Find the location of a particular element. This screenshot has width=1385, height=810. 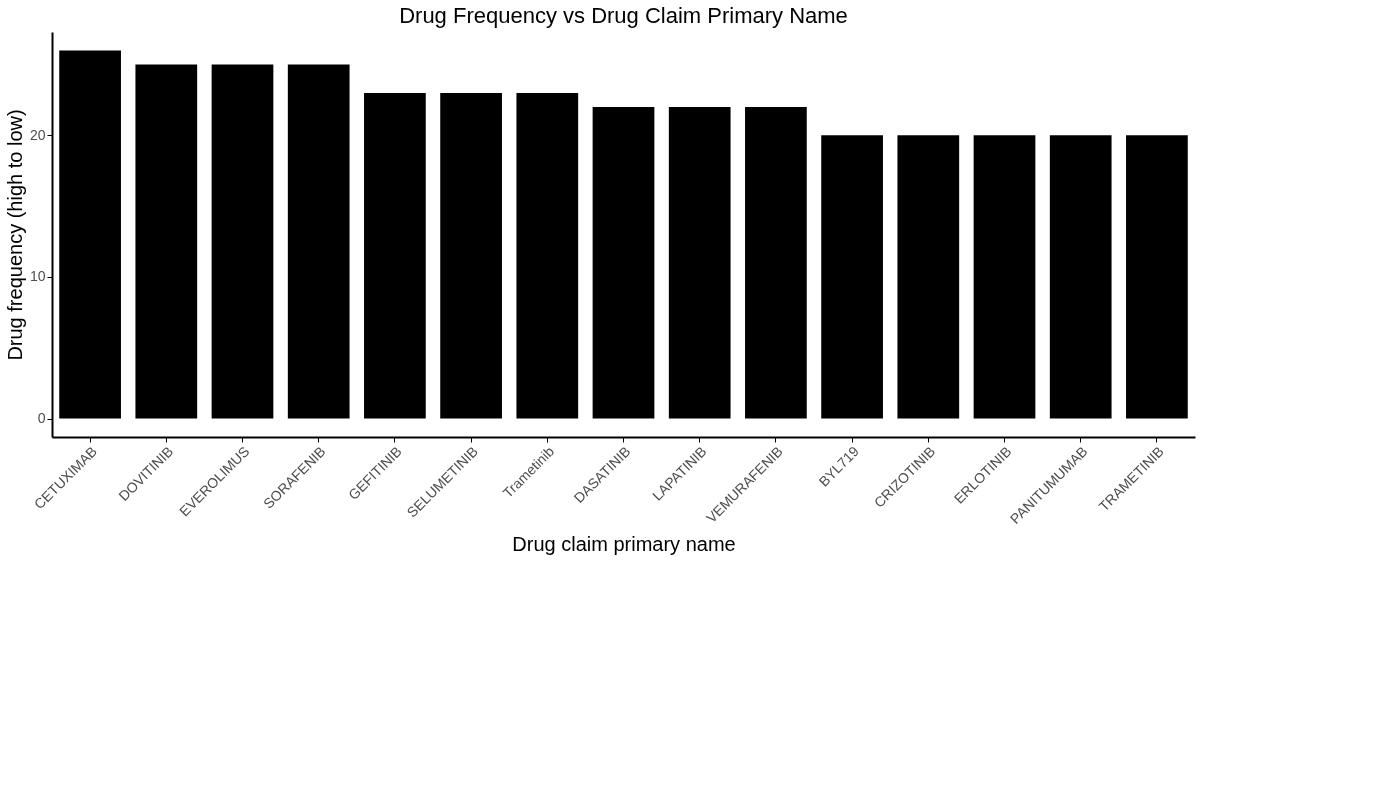

y-tick-label: 0 is located at coordinates (41, 418).